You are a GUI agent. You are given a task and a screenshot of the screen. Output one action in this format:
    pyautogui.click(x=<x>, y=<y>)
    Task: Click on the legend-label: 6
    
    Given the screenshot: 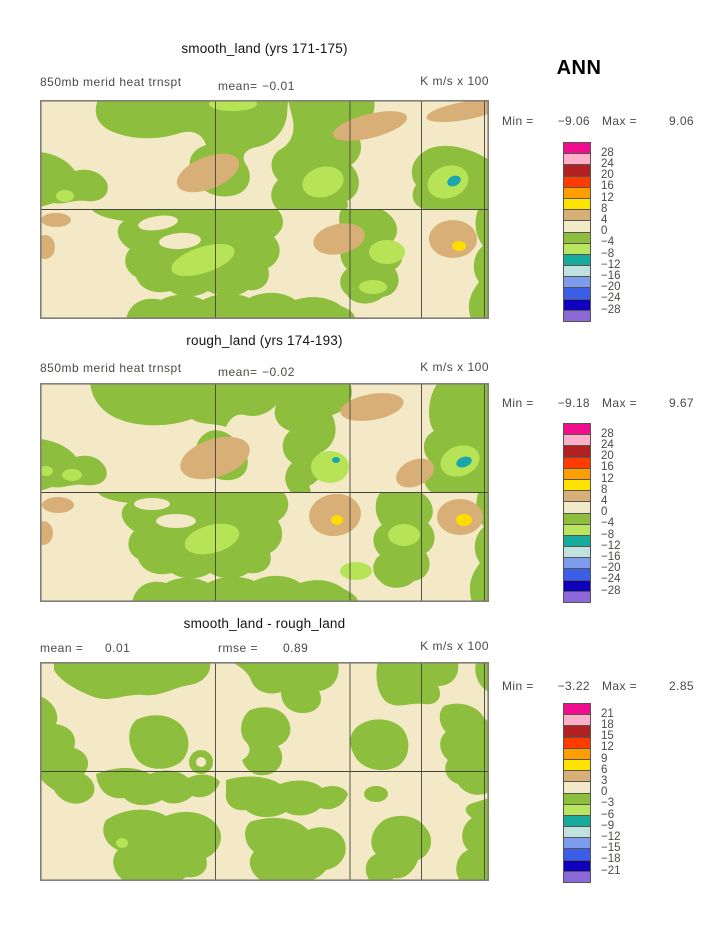 What is the action you would take?
    pyautogui.click(x=604, y=769)
    